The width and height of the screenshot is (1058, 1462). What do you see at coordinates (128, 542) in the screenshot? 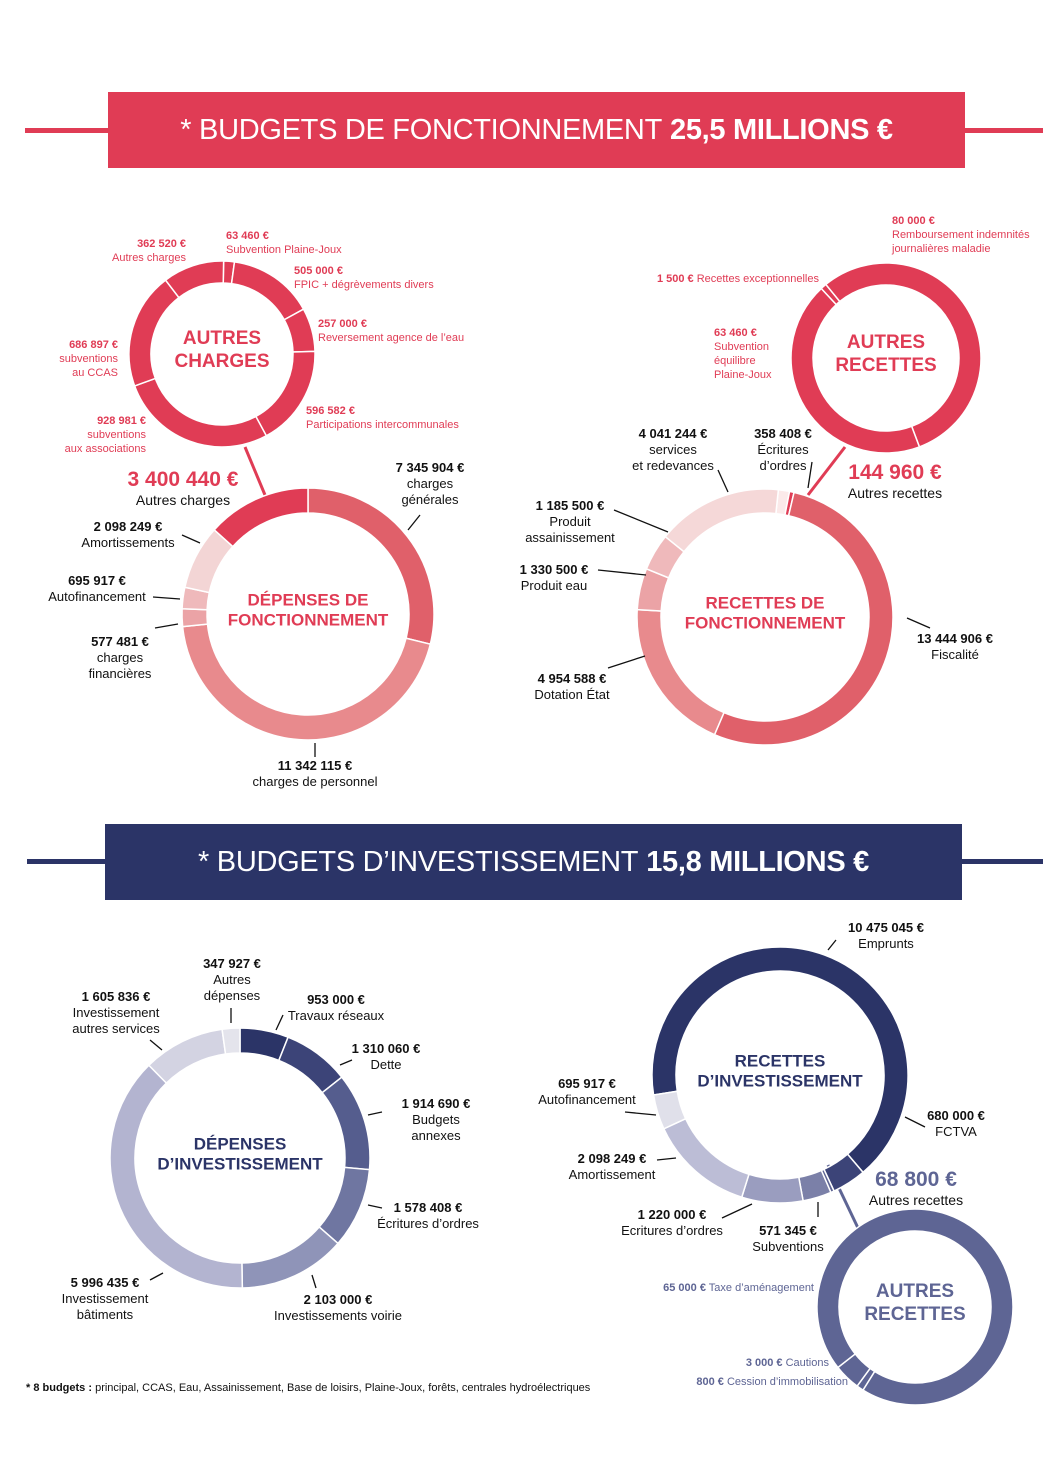
I see `segment-name: Amortissements` at bounding box center [128, 542].